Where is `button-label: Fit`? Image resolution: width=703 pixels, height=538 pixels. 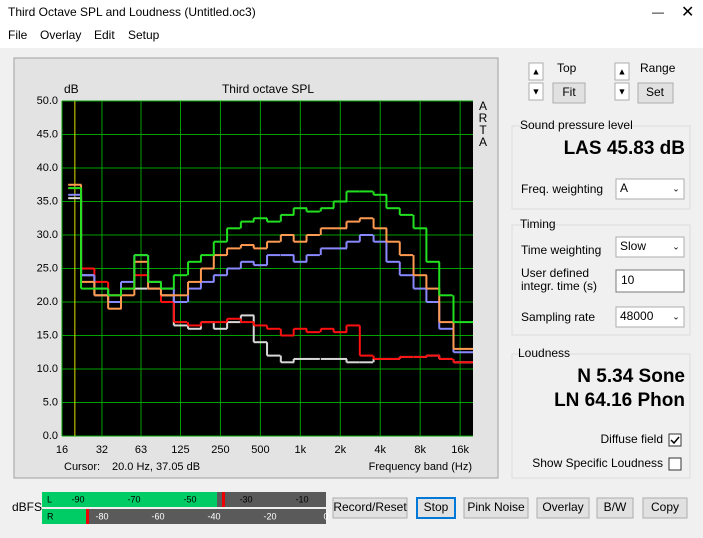 button-label: Fit is located at coordinates (569, 92).